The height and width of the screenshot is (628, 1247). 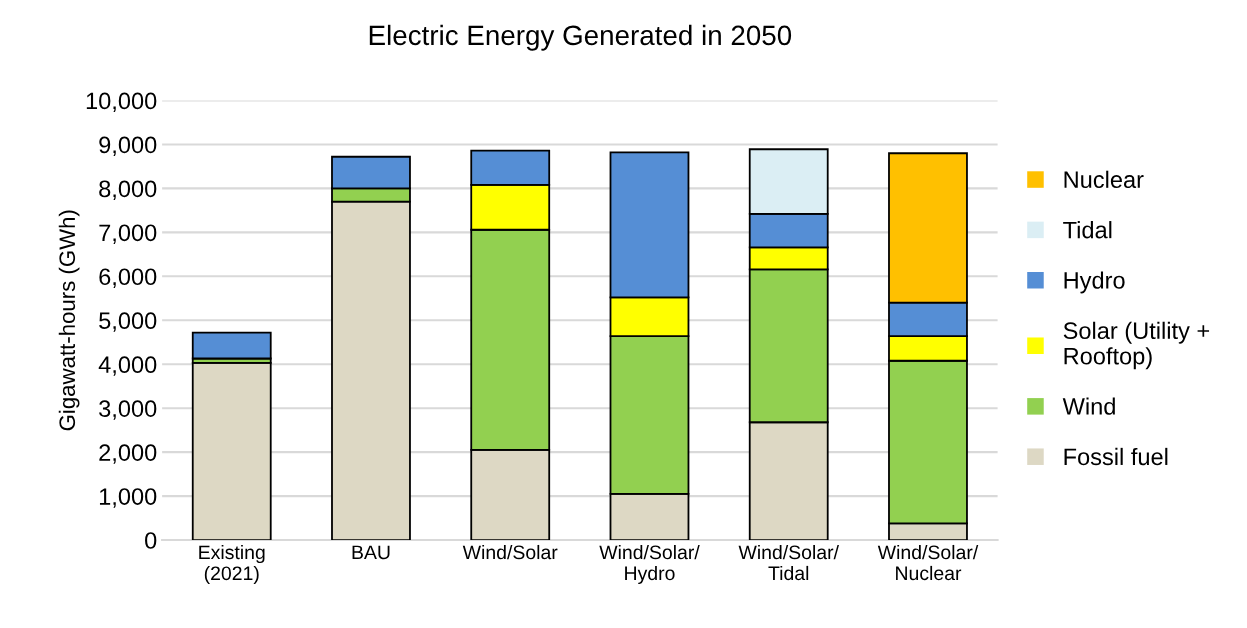 What do you see at coordinates (128, 410) in the screenshot?
I see `y-tick-label: 3,000` at bounding box center [128, 410].